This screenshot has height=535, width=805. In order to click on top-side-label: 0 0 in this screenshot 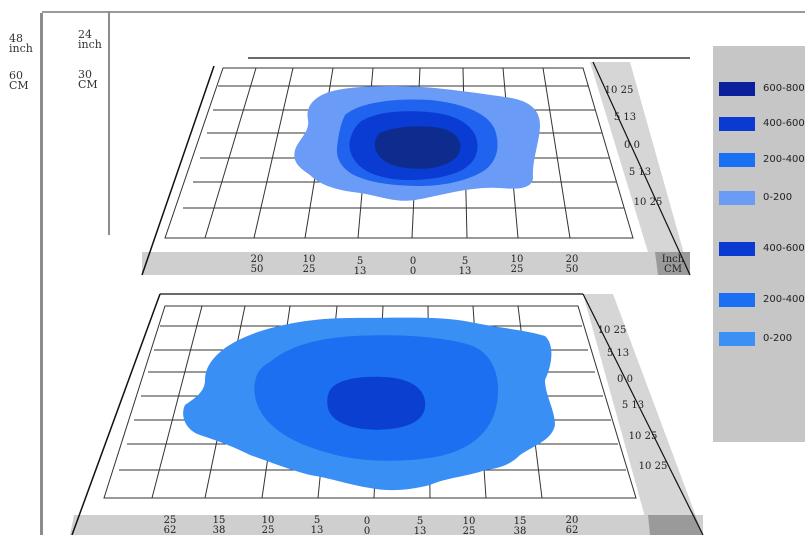, I will do `click(632, 145)`.